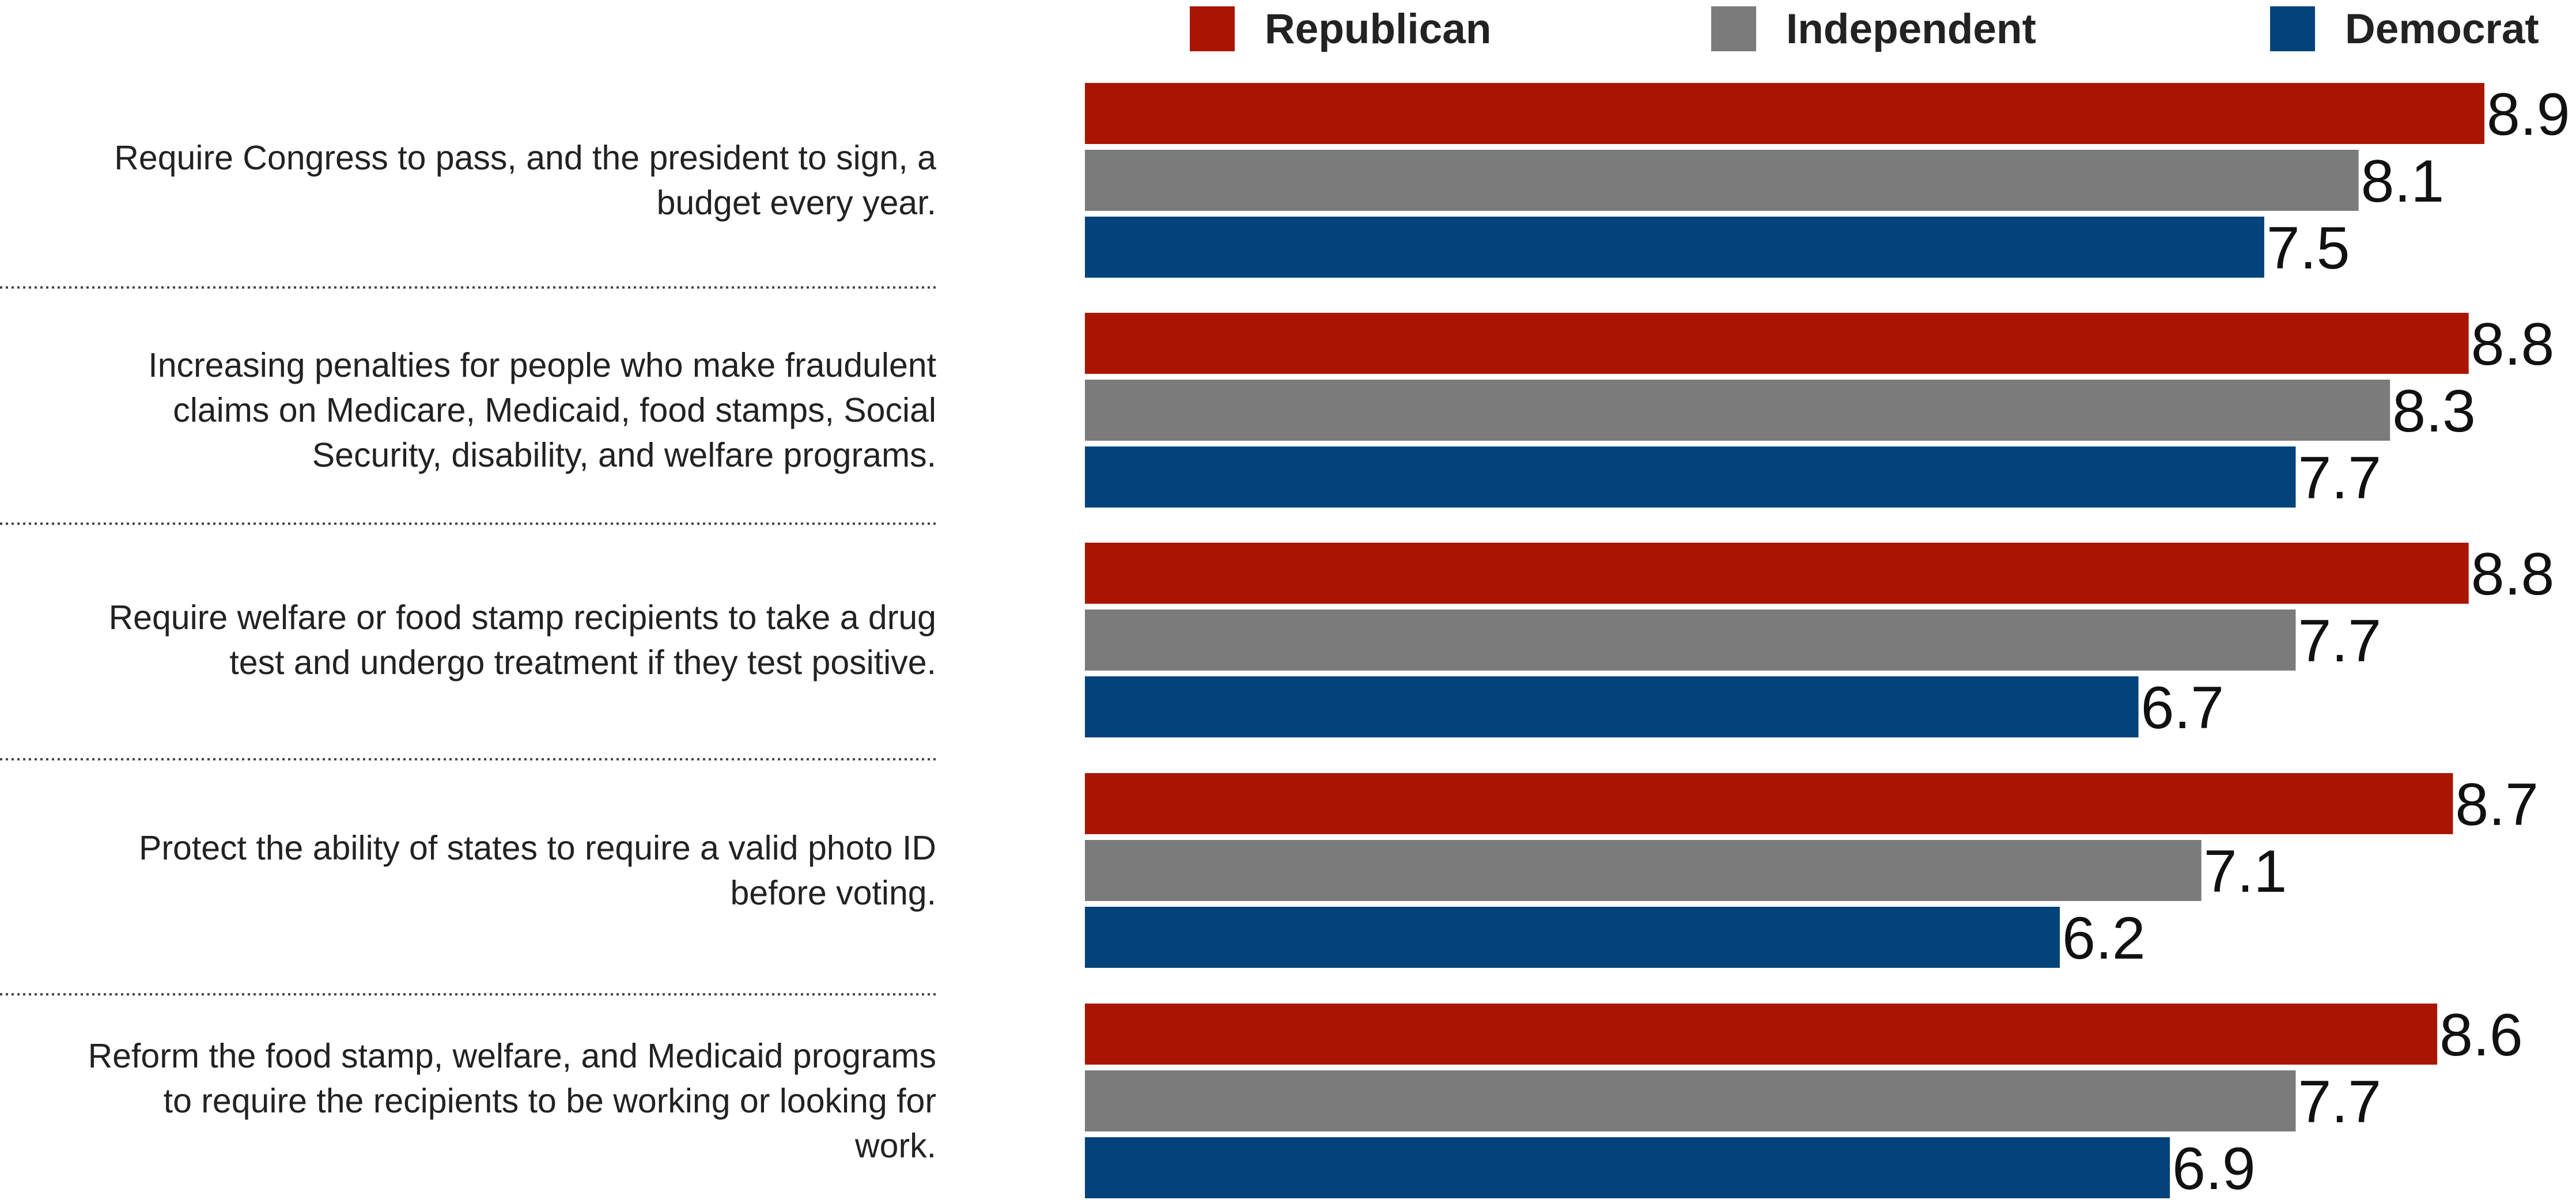 This screenshot has height=1200, width=2576. I want to click on legend-label-independent: Independent, so click(1911, 29).